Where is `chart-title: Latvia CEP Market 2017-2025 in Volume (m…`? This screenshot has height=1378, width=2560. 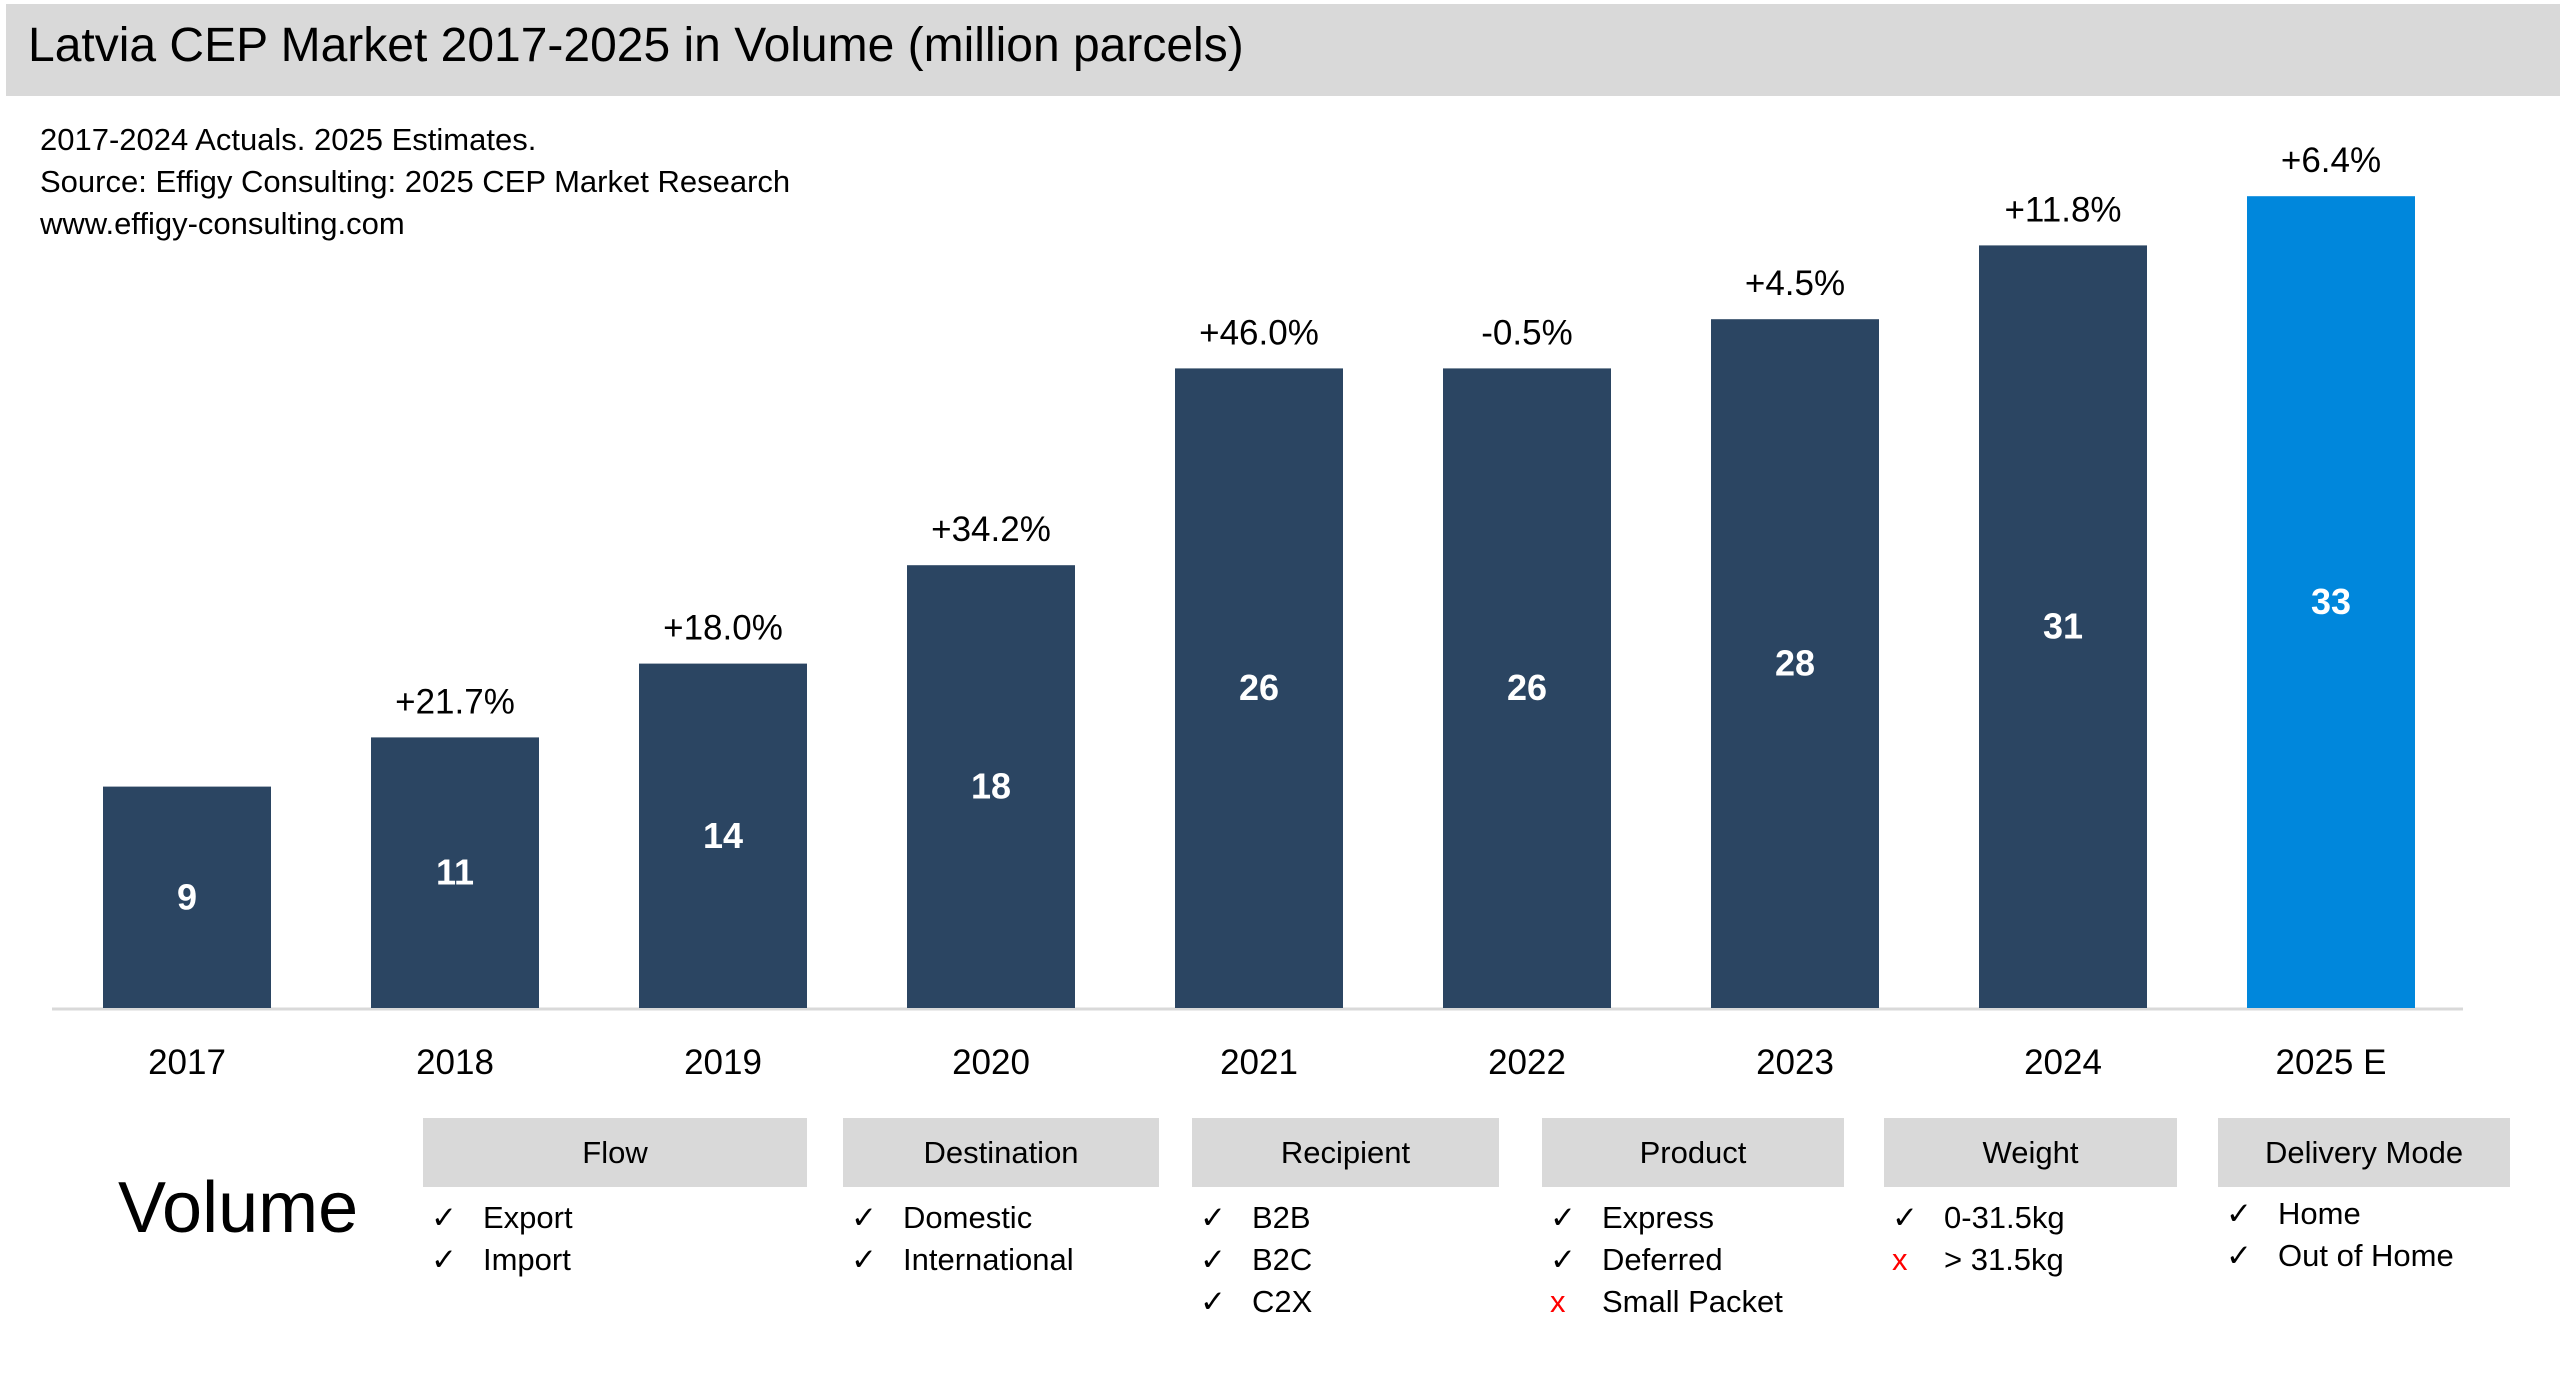 chart-title: Latvia CEP Market 2017-2025 in Volume (m… is located at coordinates (636, 45).